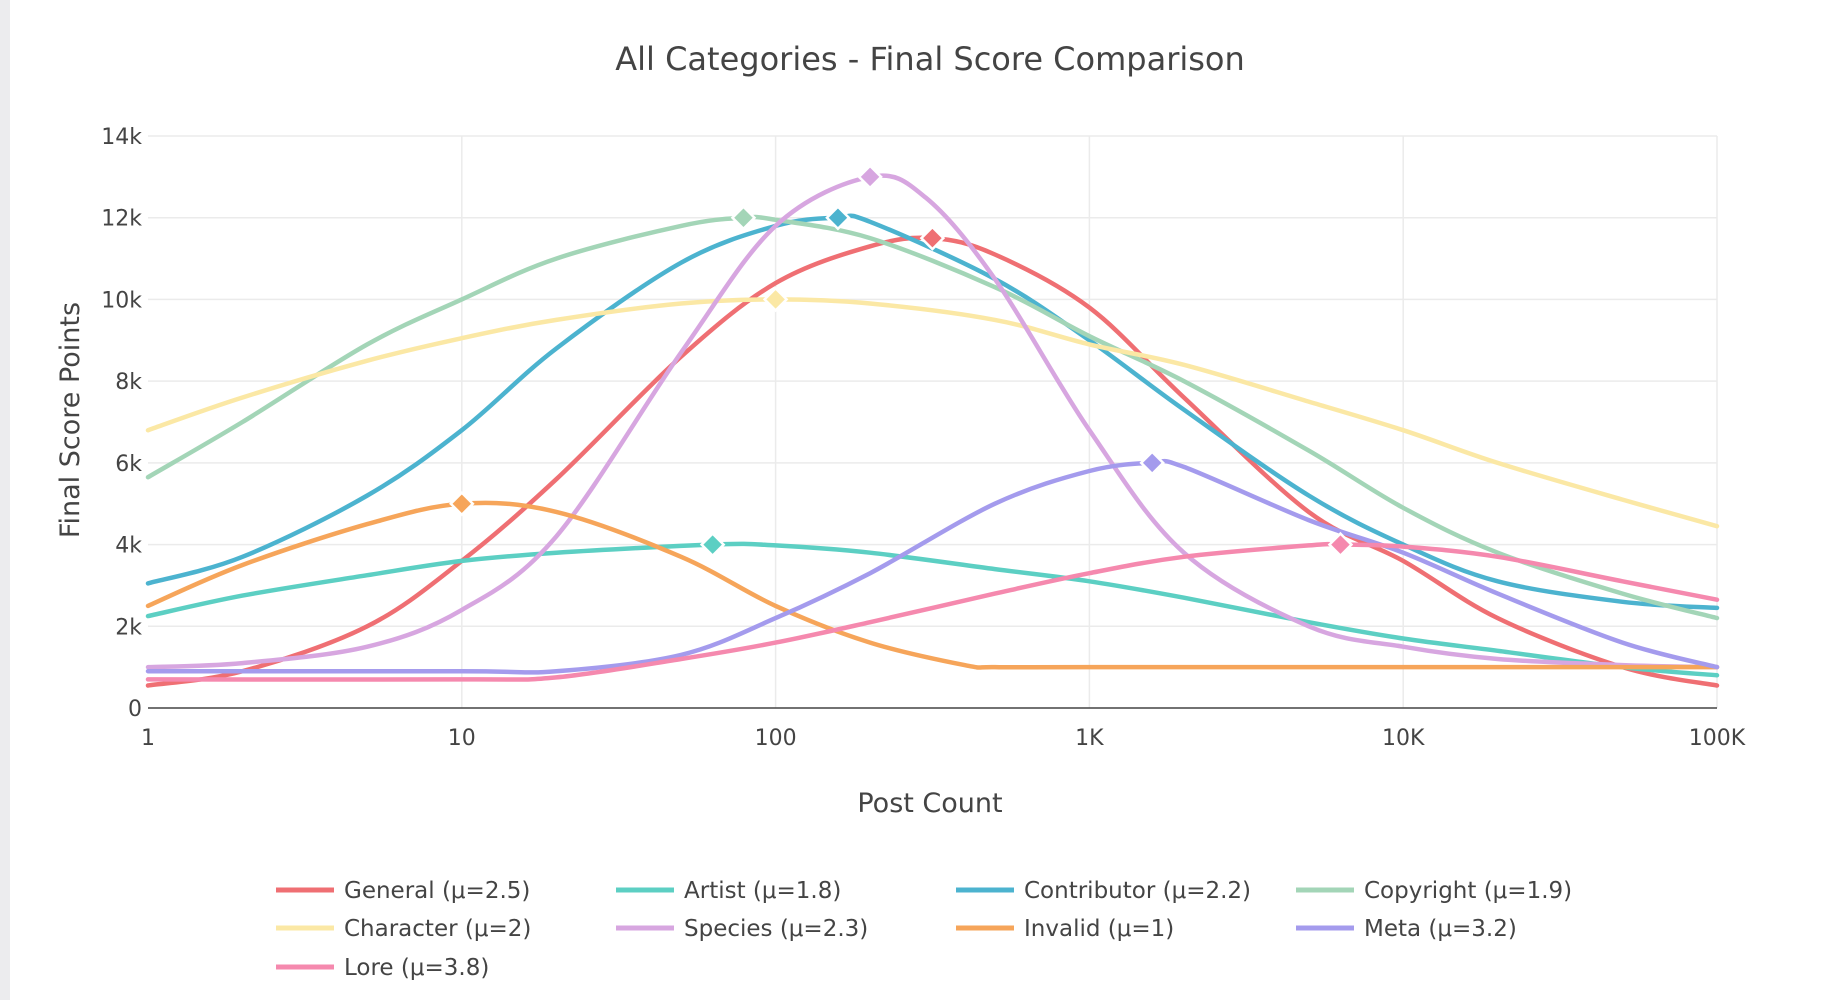 The image size is (1832, 1000). I want to click on peak-marker-general, so click(932, 238).